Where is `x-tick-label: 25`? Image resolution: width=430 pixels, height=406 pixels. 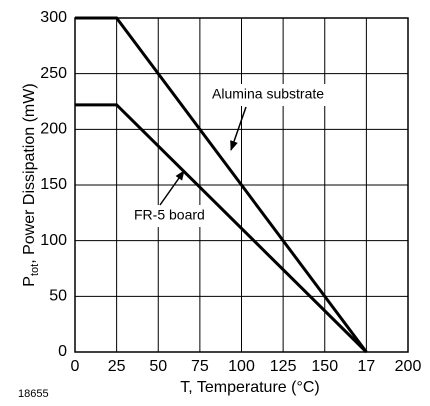
x-tick-label: 25 is located at coordinates (117, 366).